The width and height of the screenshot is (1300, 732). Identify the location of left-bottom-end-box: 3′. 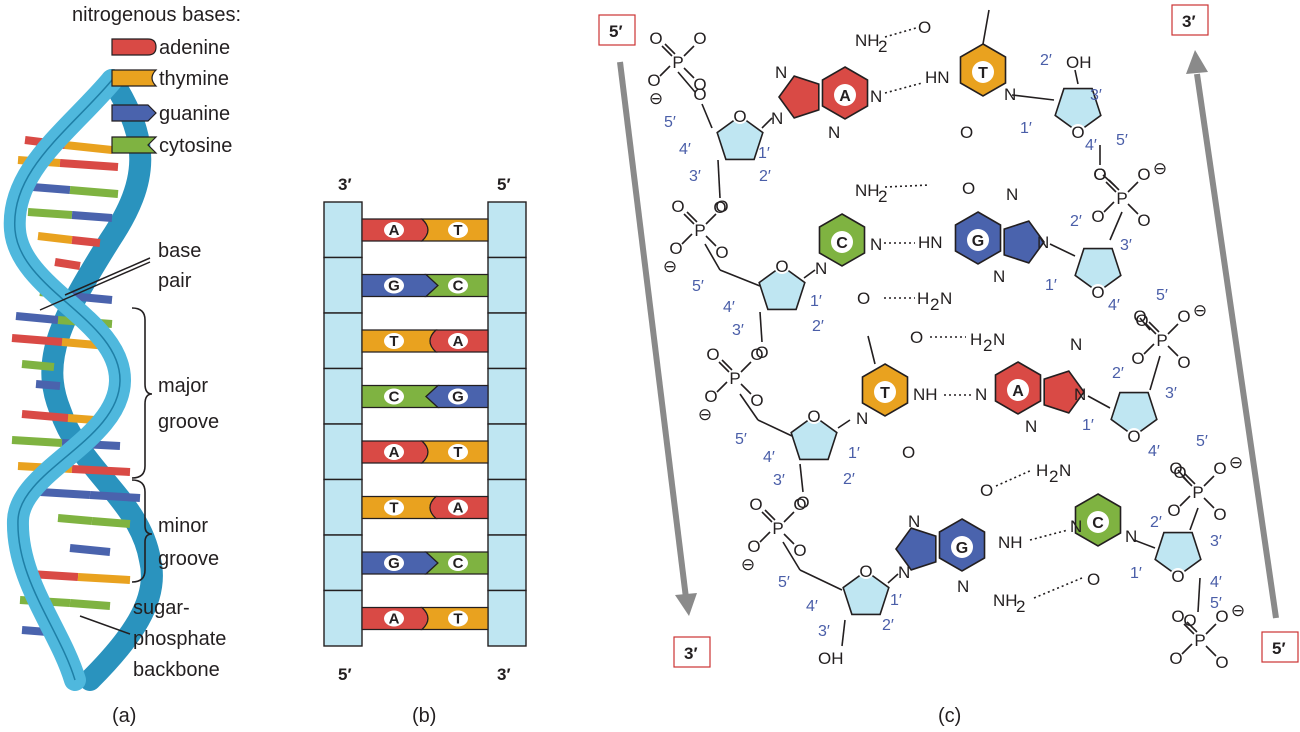
(692, 652).